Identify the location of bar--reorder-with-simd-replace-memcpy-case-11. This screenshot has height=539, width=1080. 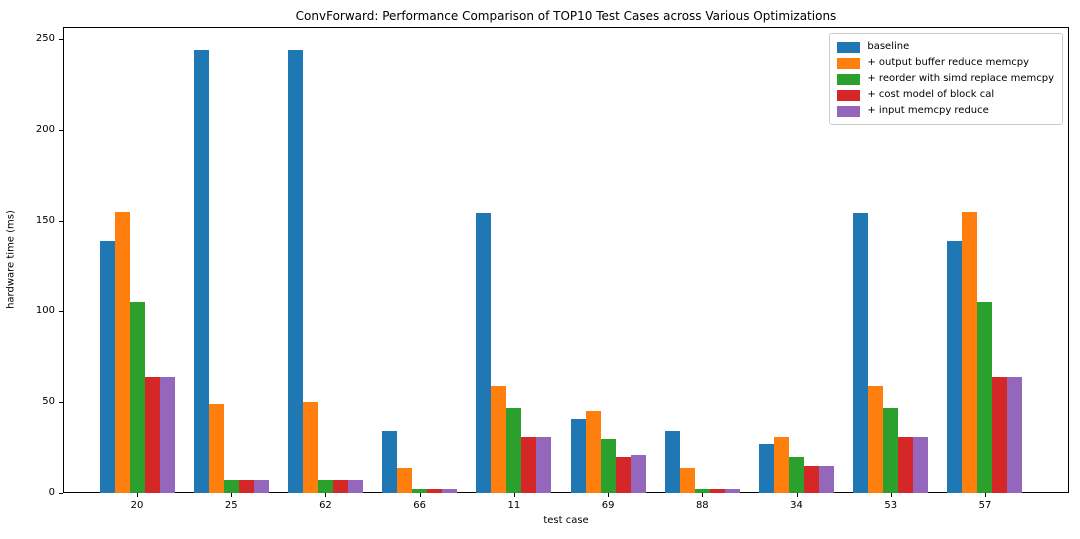
(514, 450).